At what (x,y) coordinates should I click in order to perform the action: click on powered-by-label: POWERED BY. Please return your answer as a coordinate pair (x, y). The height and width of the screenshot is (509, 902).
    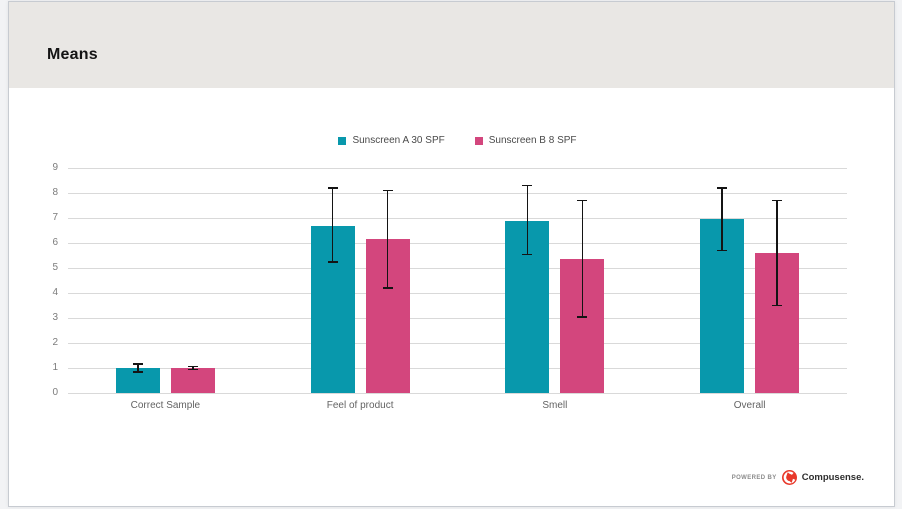
    Looking at the image, I should click on (754, 477).